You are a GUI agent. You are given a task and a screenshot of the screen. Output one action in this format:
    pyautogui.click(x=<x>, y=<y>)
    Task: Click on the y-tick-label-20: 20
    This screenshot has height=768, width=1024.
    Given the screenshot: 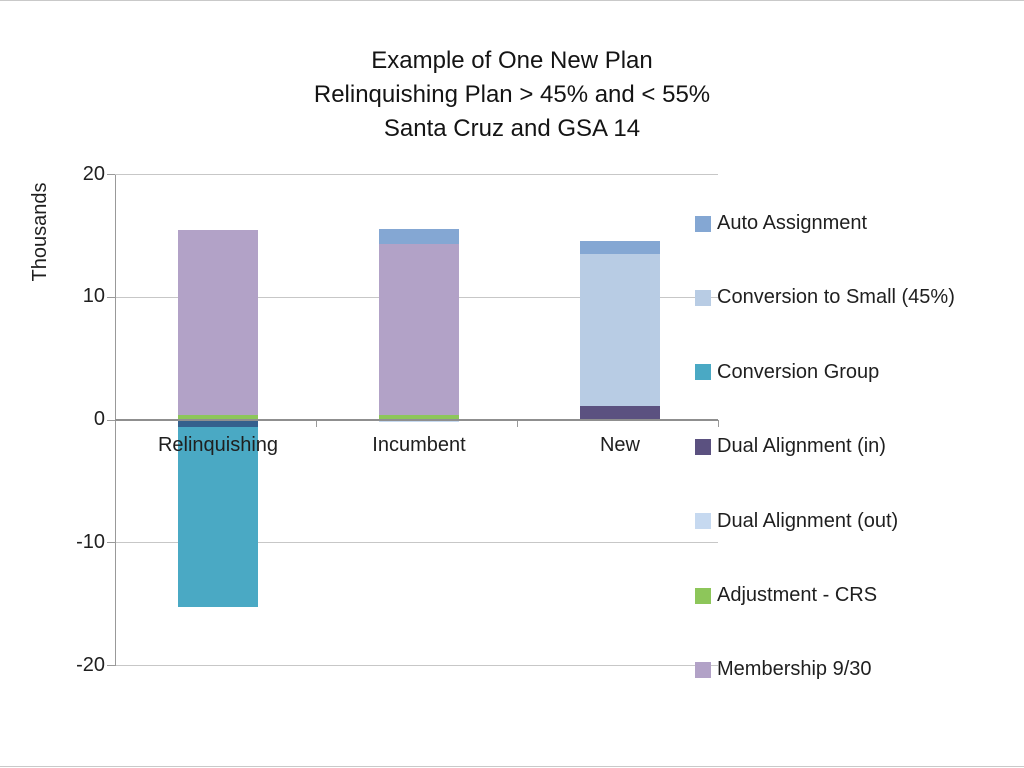 What is the action you would take?
    pyautogui.click(x=93, y=173)
    